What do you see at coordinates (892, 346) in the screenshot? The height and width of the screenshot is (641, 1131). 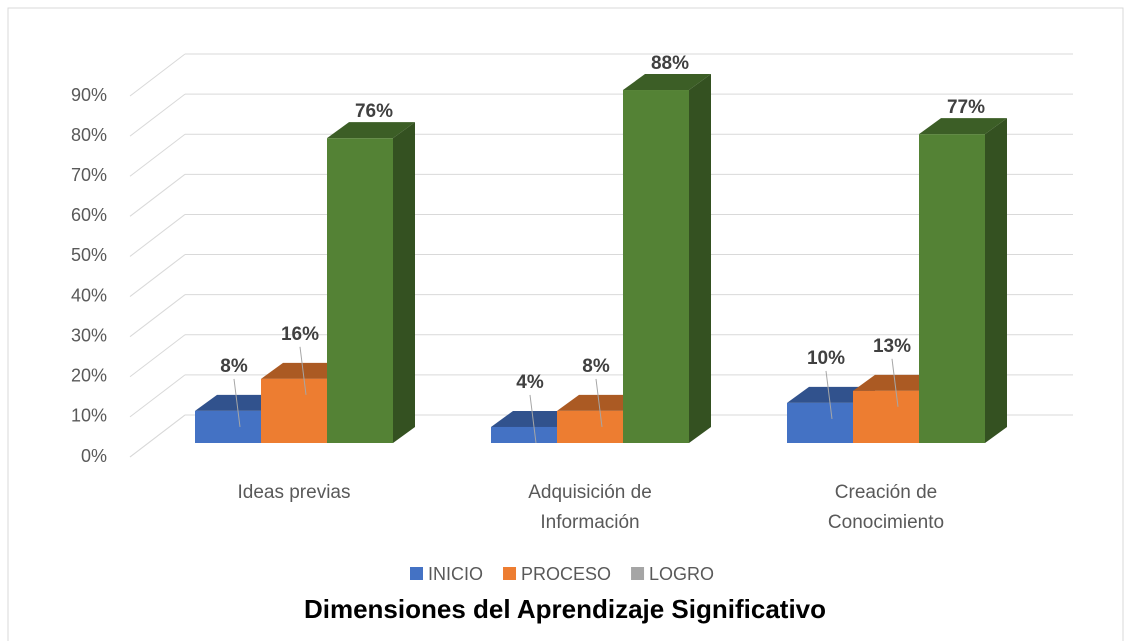 I see `value-label: 13%` at bounding box center [892, 346].